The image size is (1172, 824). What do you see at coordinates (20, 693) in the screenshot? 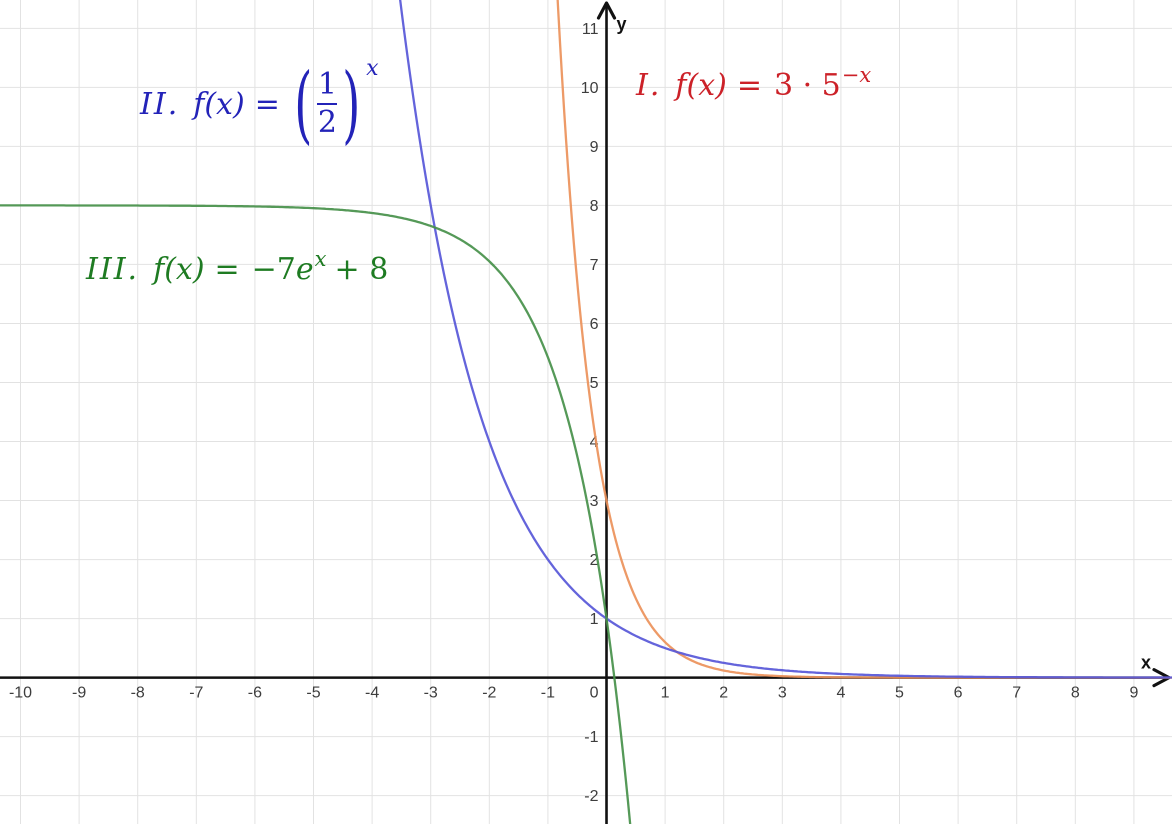
I see `x-tick-label: -10` at bounding box center [20, 693].